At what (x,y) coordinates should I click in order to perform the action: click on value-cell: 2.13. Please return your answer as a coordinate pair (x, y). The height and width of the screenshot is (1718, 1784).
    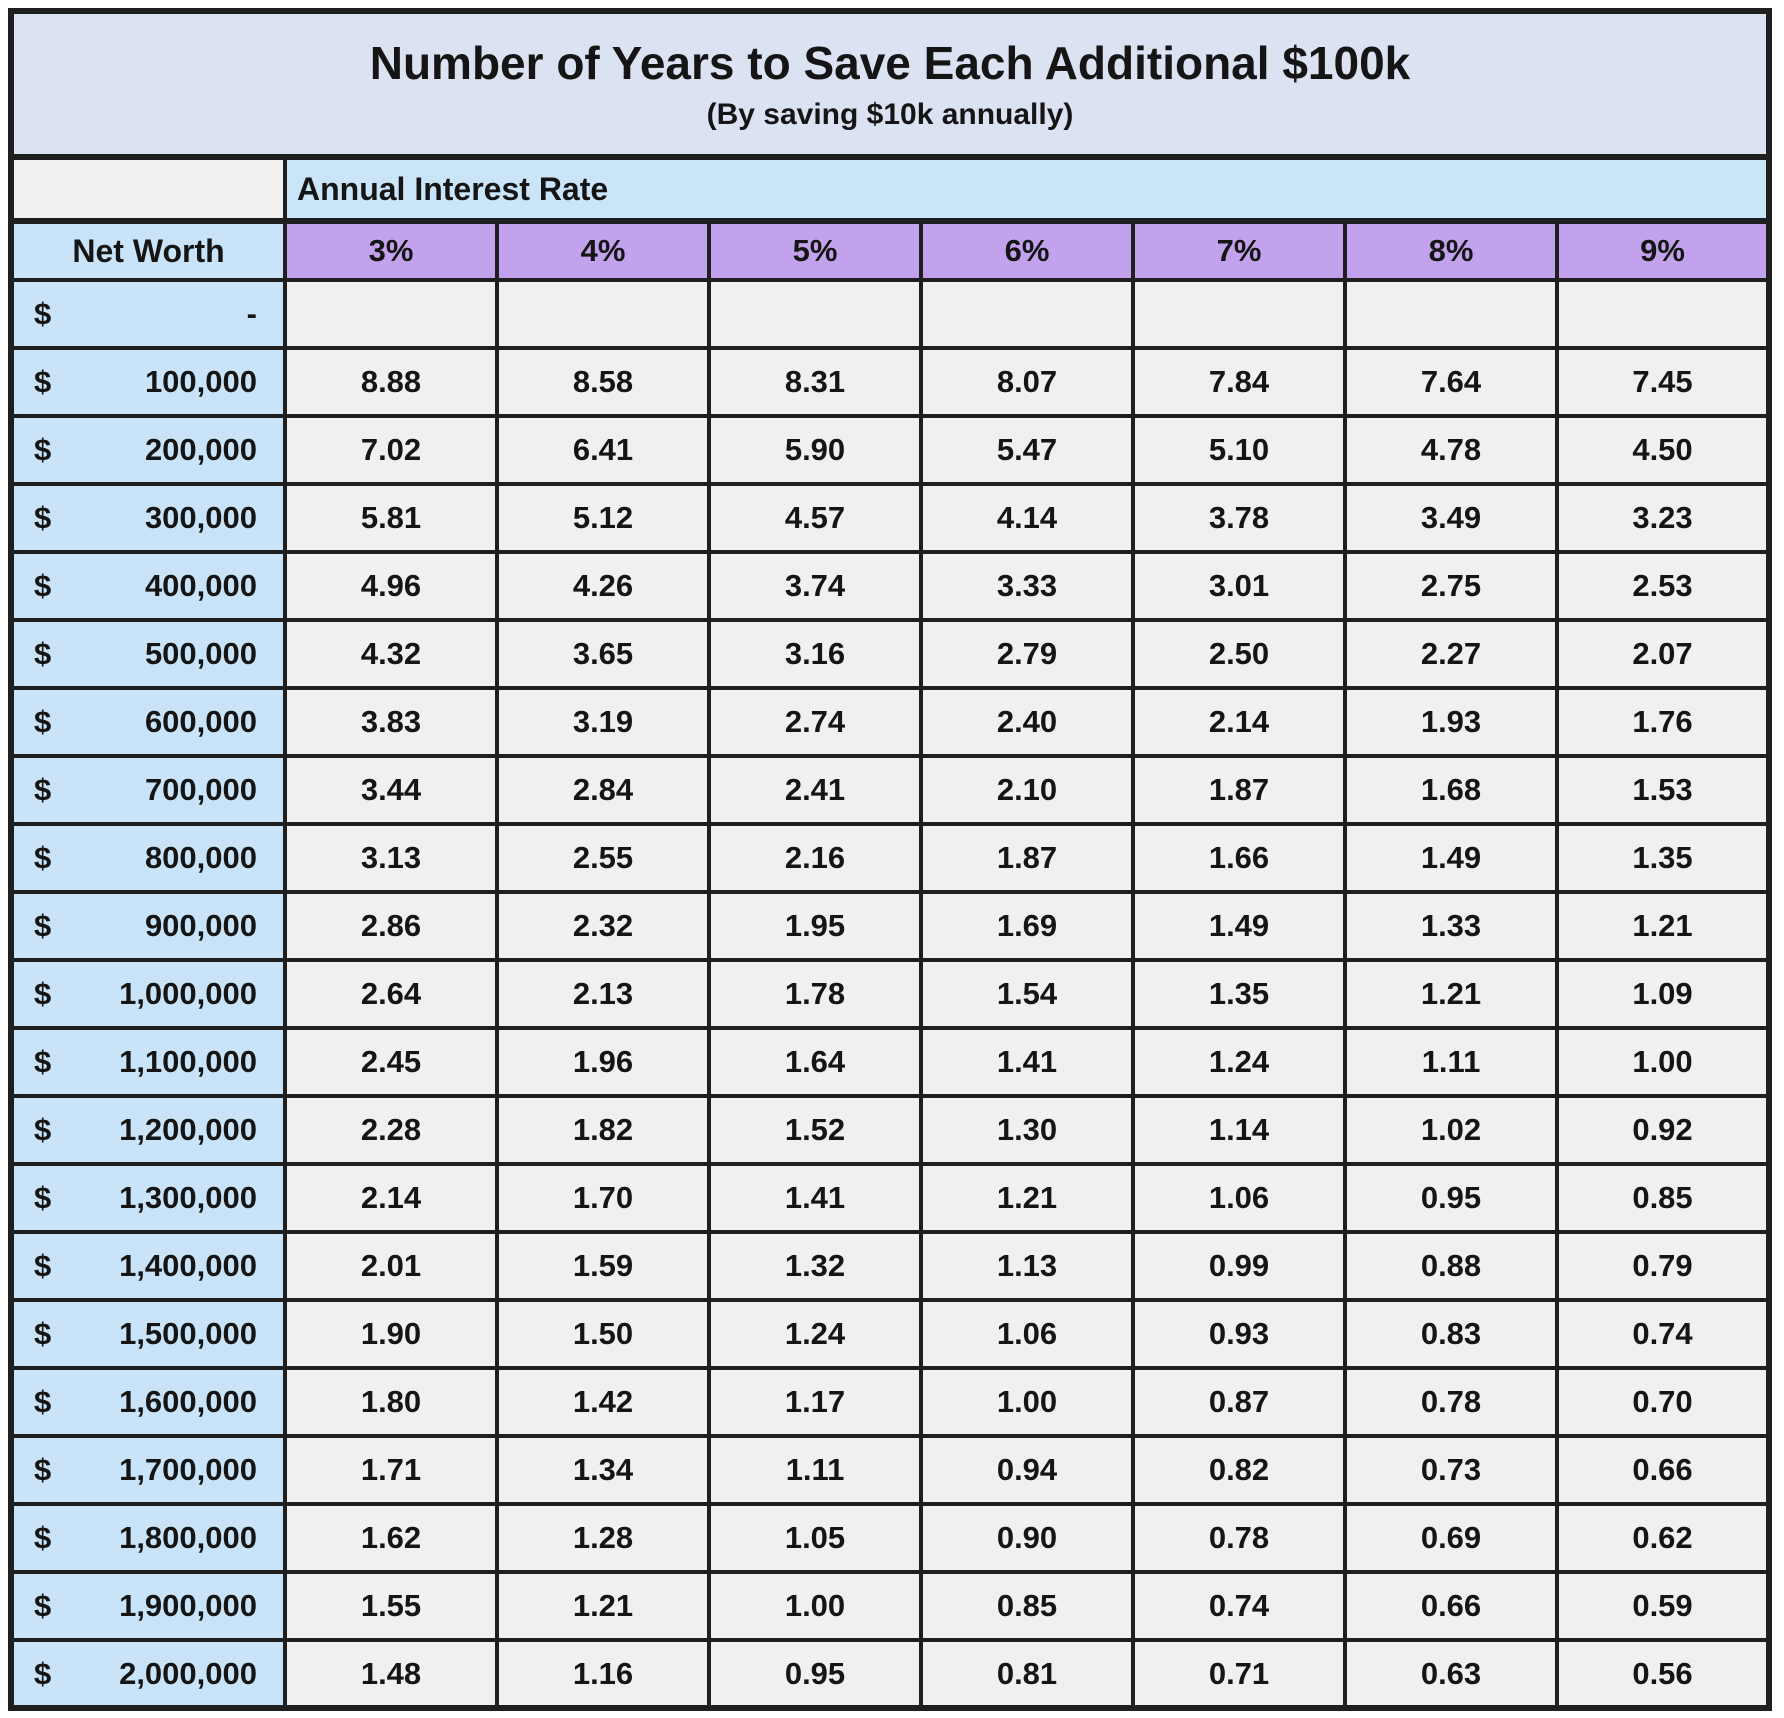
    Looking at the image, I should click on (603, 994).